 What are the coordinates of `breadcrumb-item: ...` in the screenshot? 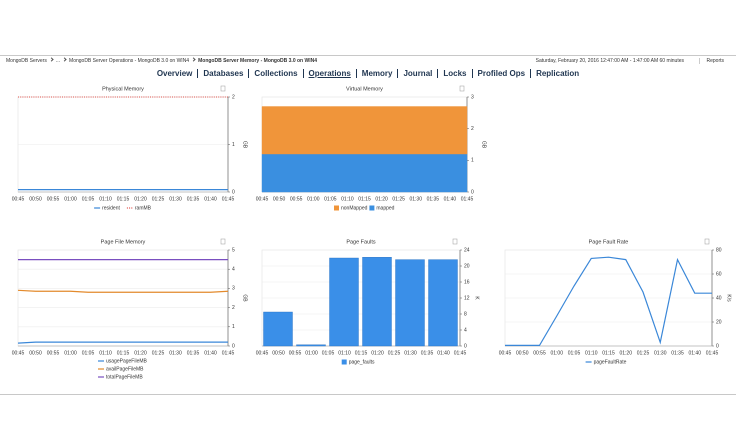 It's located at (54, 61).